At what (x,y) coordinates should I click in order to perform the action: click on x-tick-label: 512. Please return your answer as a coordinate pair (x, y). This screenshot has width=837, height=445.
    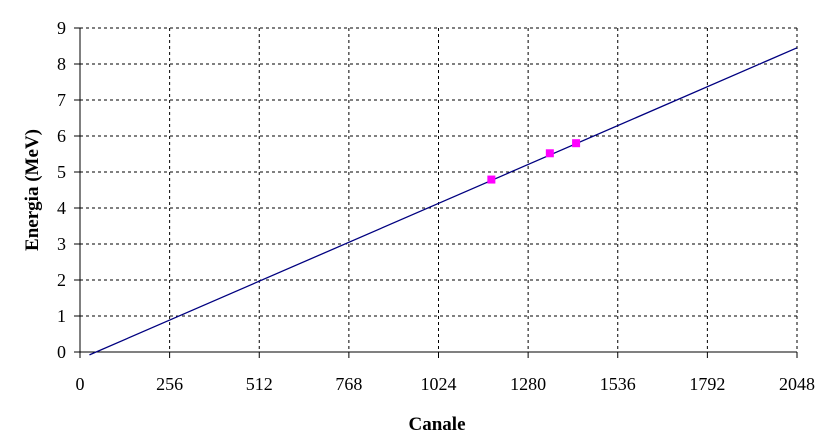
    Looking at the image, I should click on (259, 384).